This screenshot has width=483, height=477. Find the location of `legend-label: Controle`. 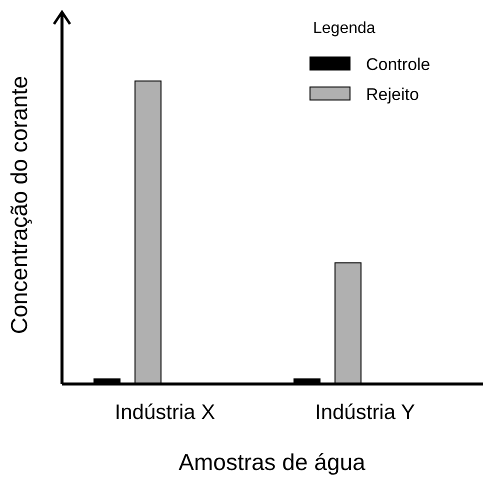

legend-label: Controle is located at coordinates (398, 64).